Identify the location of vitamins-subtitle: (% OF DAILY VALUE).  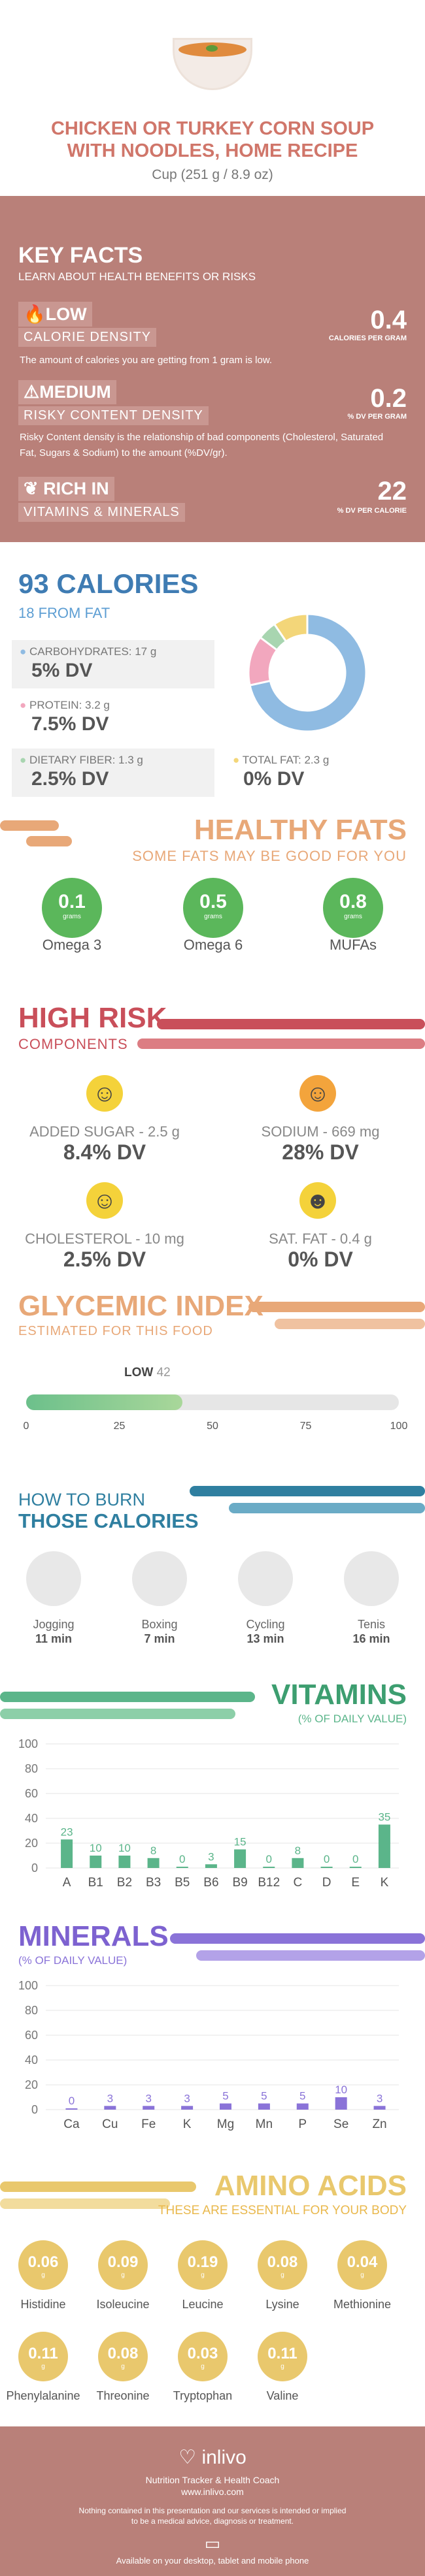
(352, 1719).